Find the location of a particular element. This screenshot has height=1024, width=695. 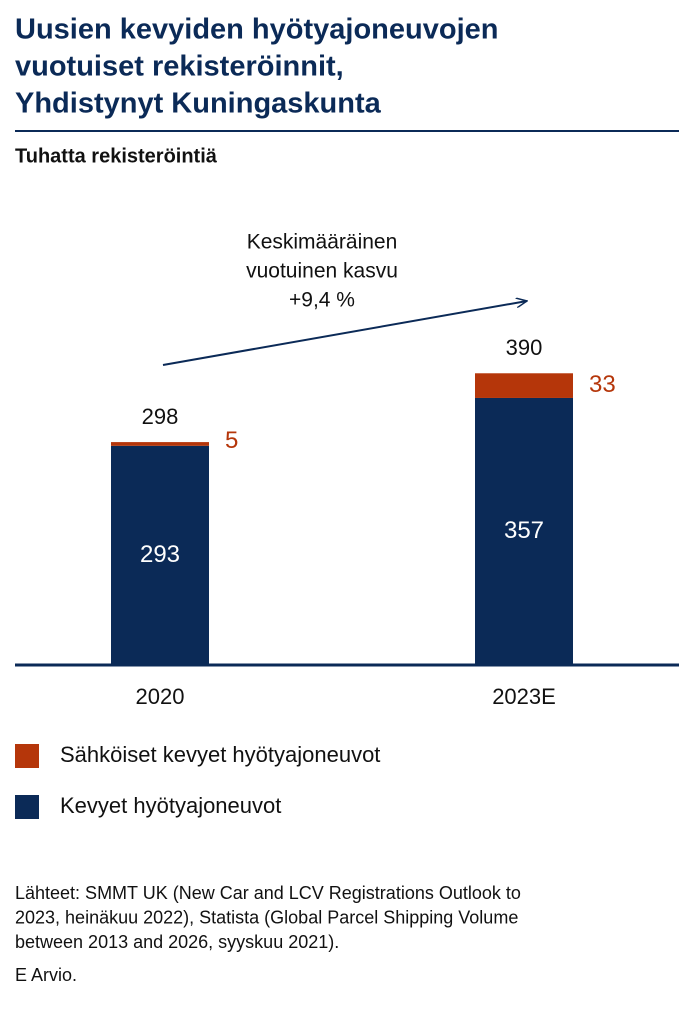

x-tick-label: 2020 is located at coordinates (160, 696).